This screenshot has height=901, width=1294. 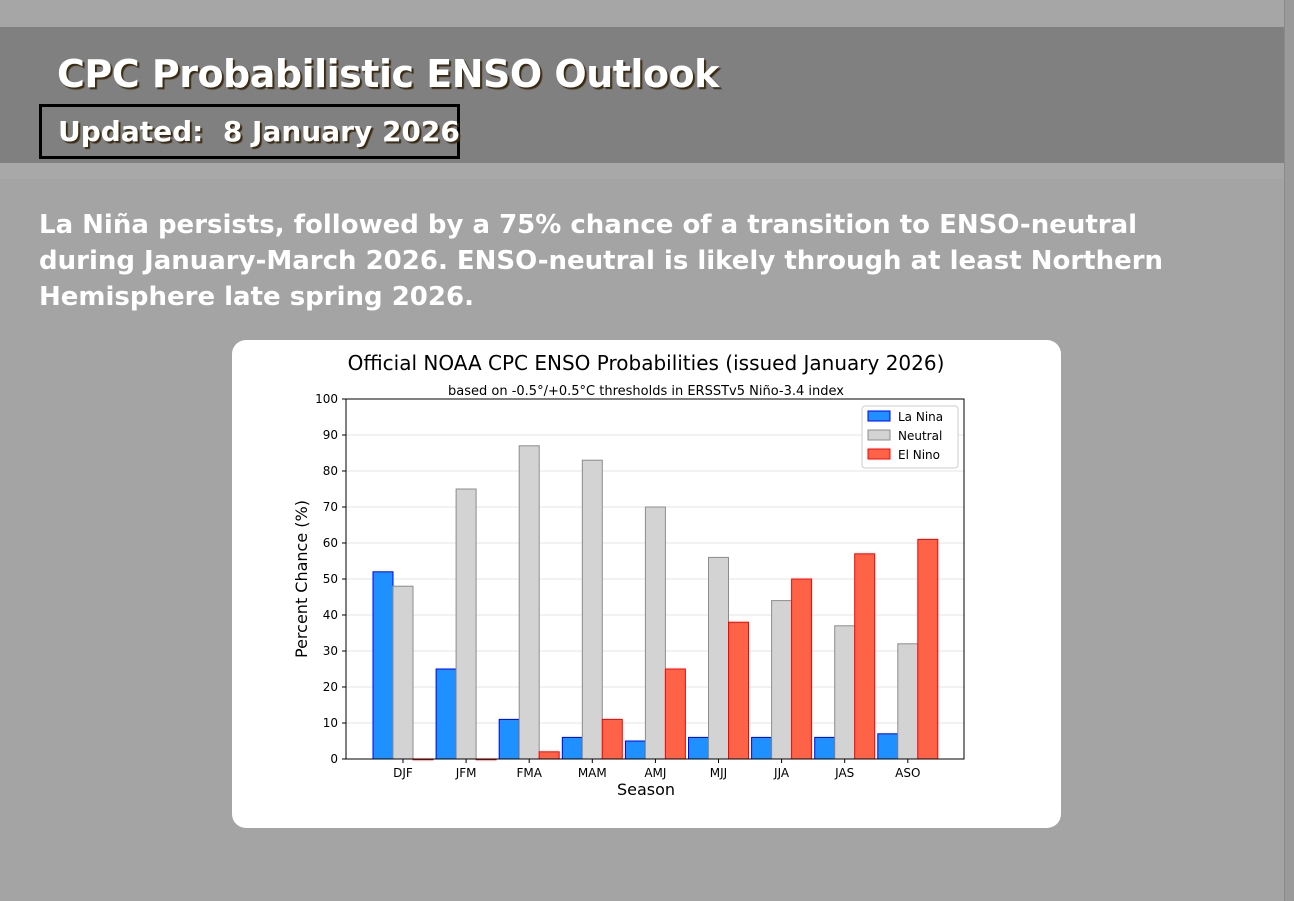 I want to click on x-axis-label: Season, so click(x=646, y=789).